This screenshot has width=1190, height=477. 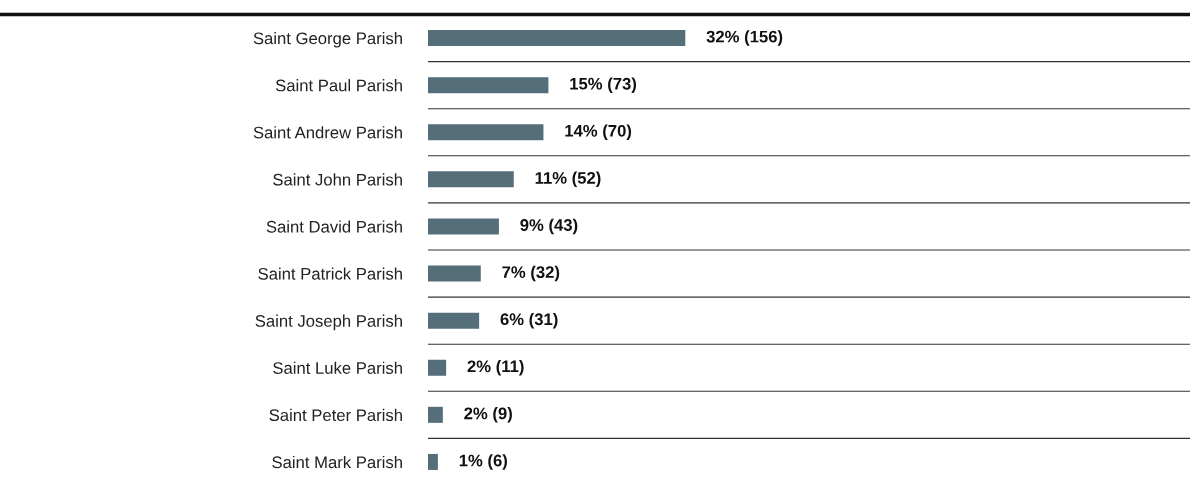 What do you see at coordinates (330, 273) in the screenshot?
I see `y-tick-label: Saint Patrick Parish` at bounding box center [330, 273].